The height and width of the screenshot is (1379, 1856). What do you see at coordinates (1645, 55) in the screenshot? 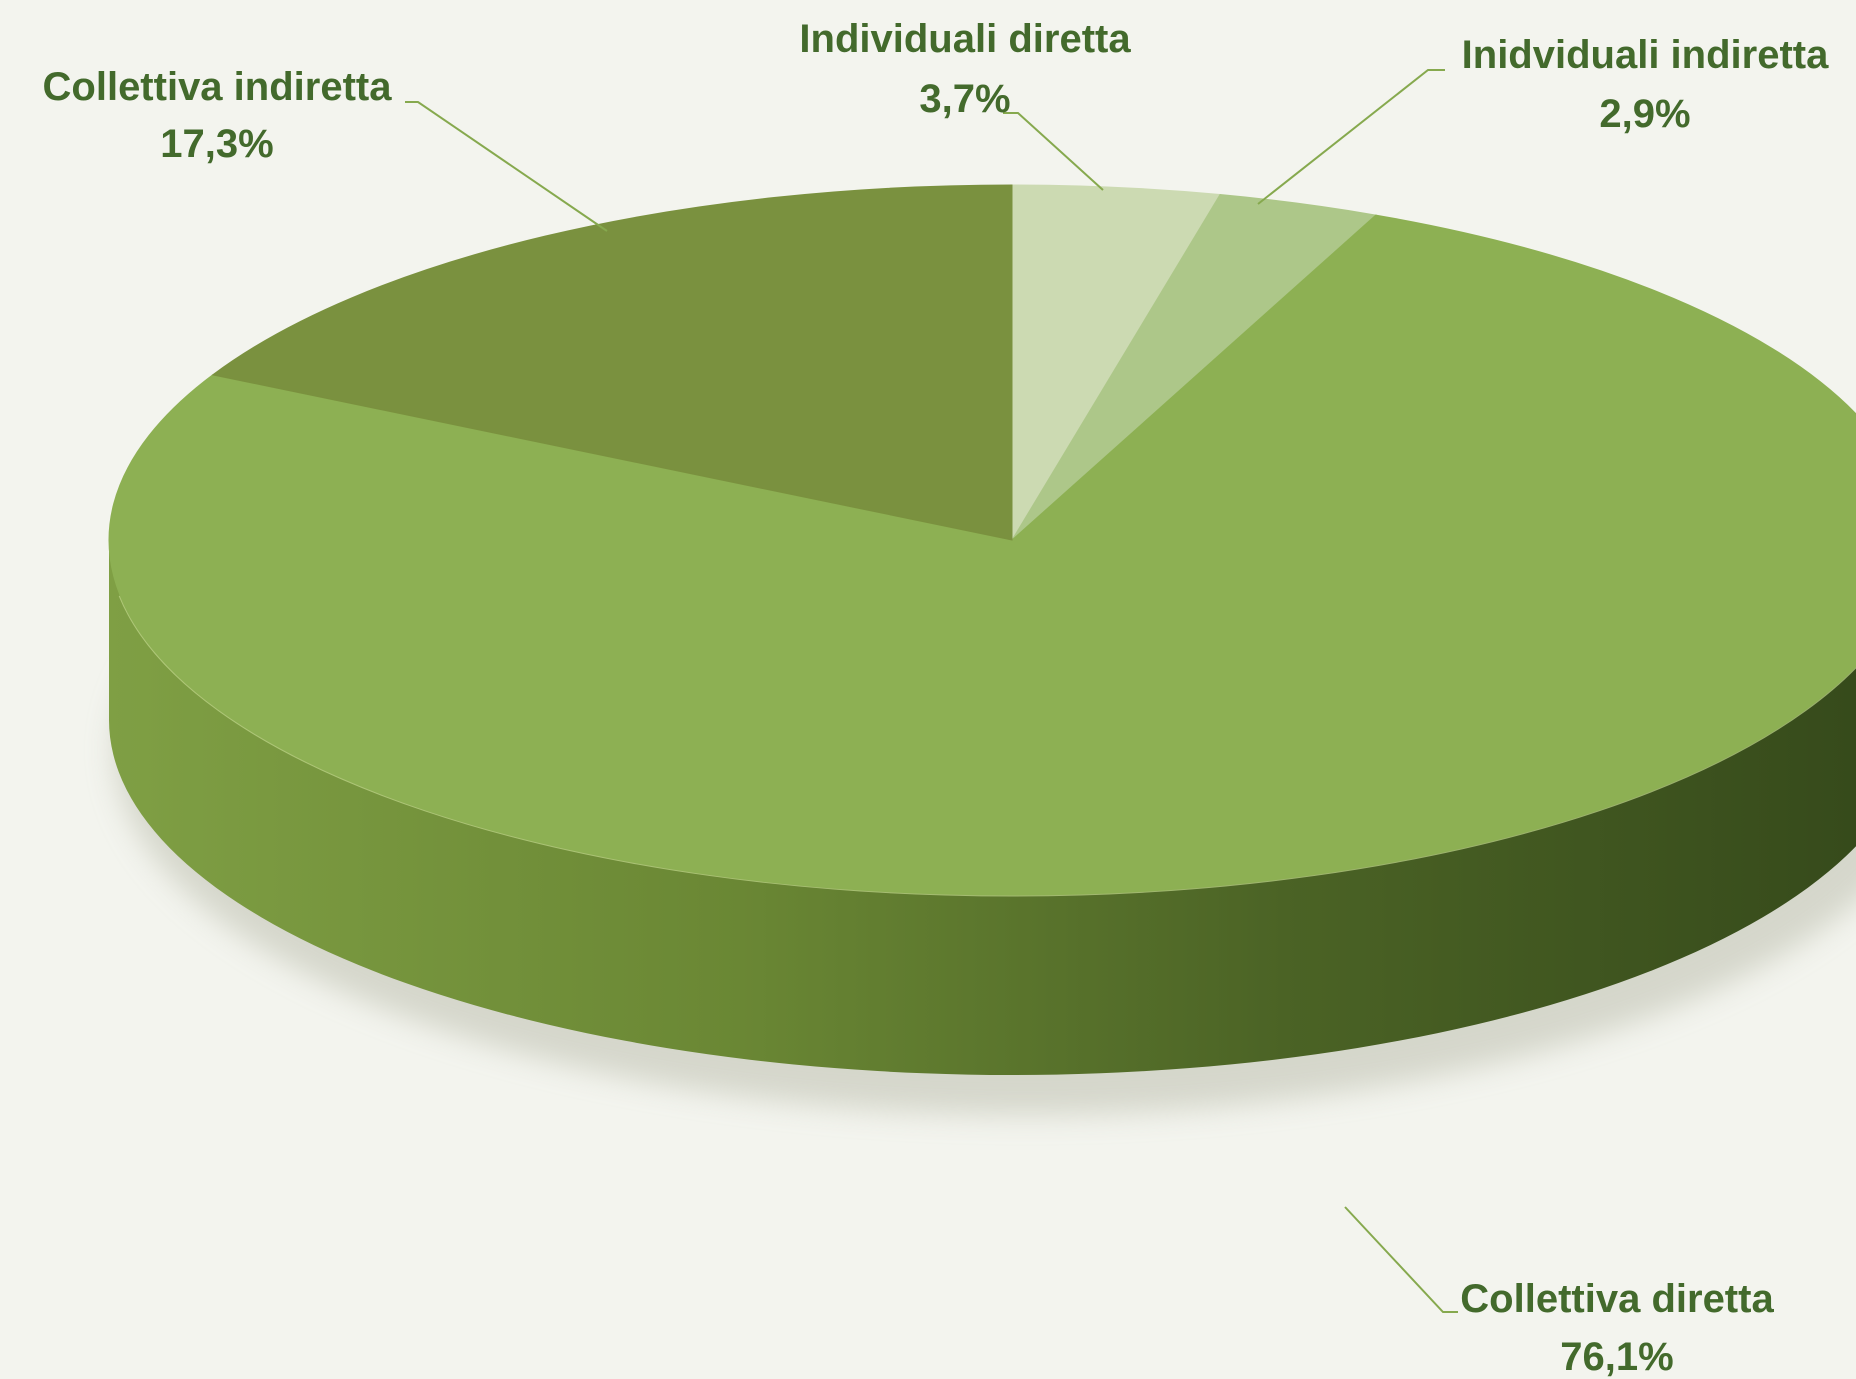
I see `slice-label-inidviduali-indiretta: Inidviduali indiretta` at bounding box center [1645, 55].